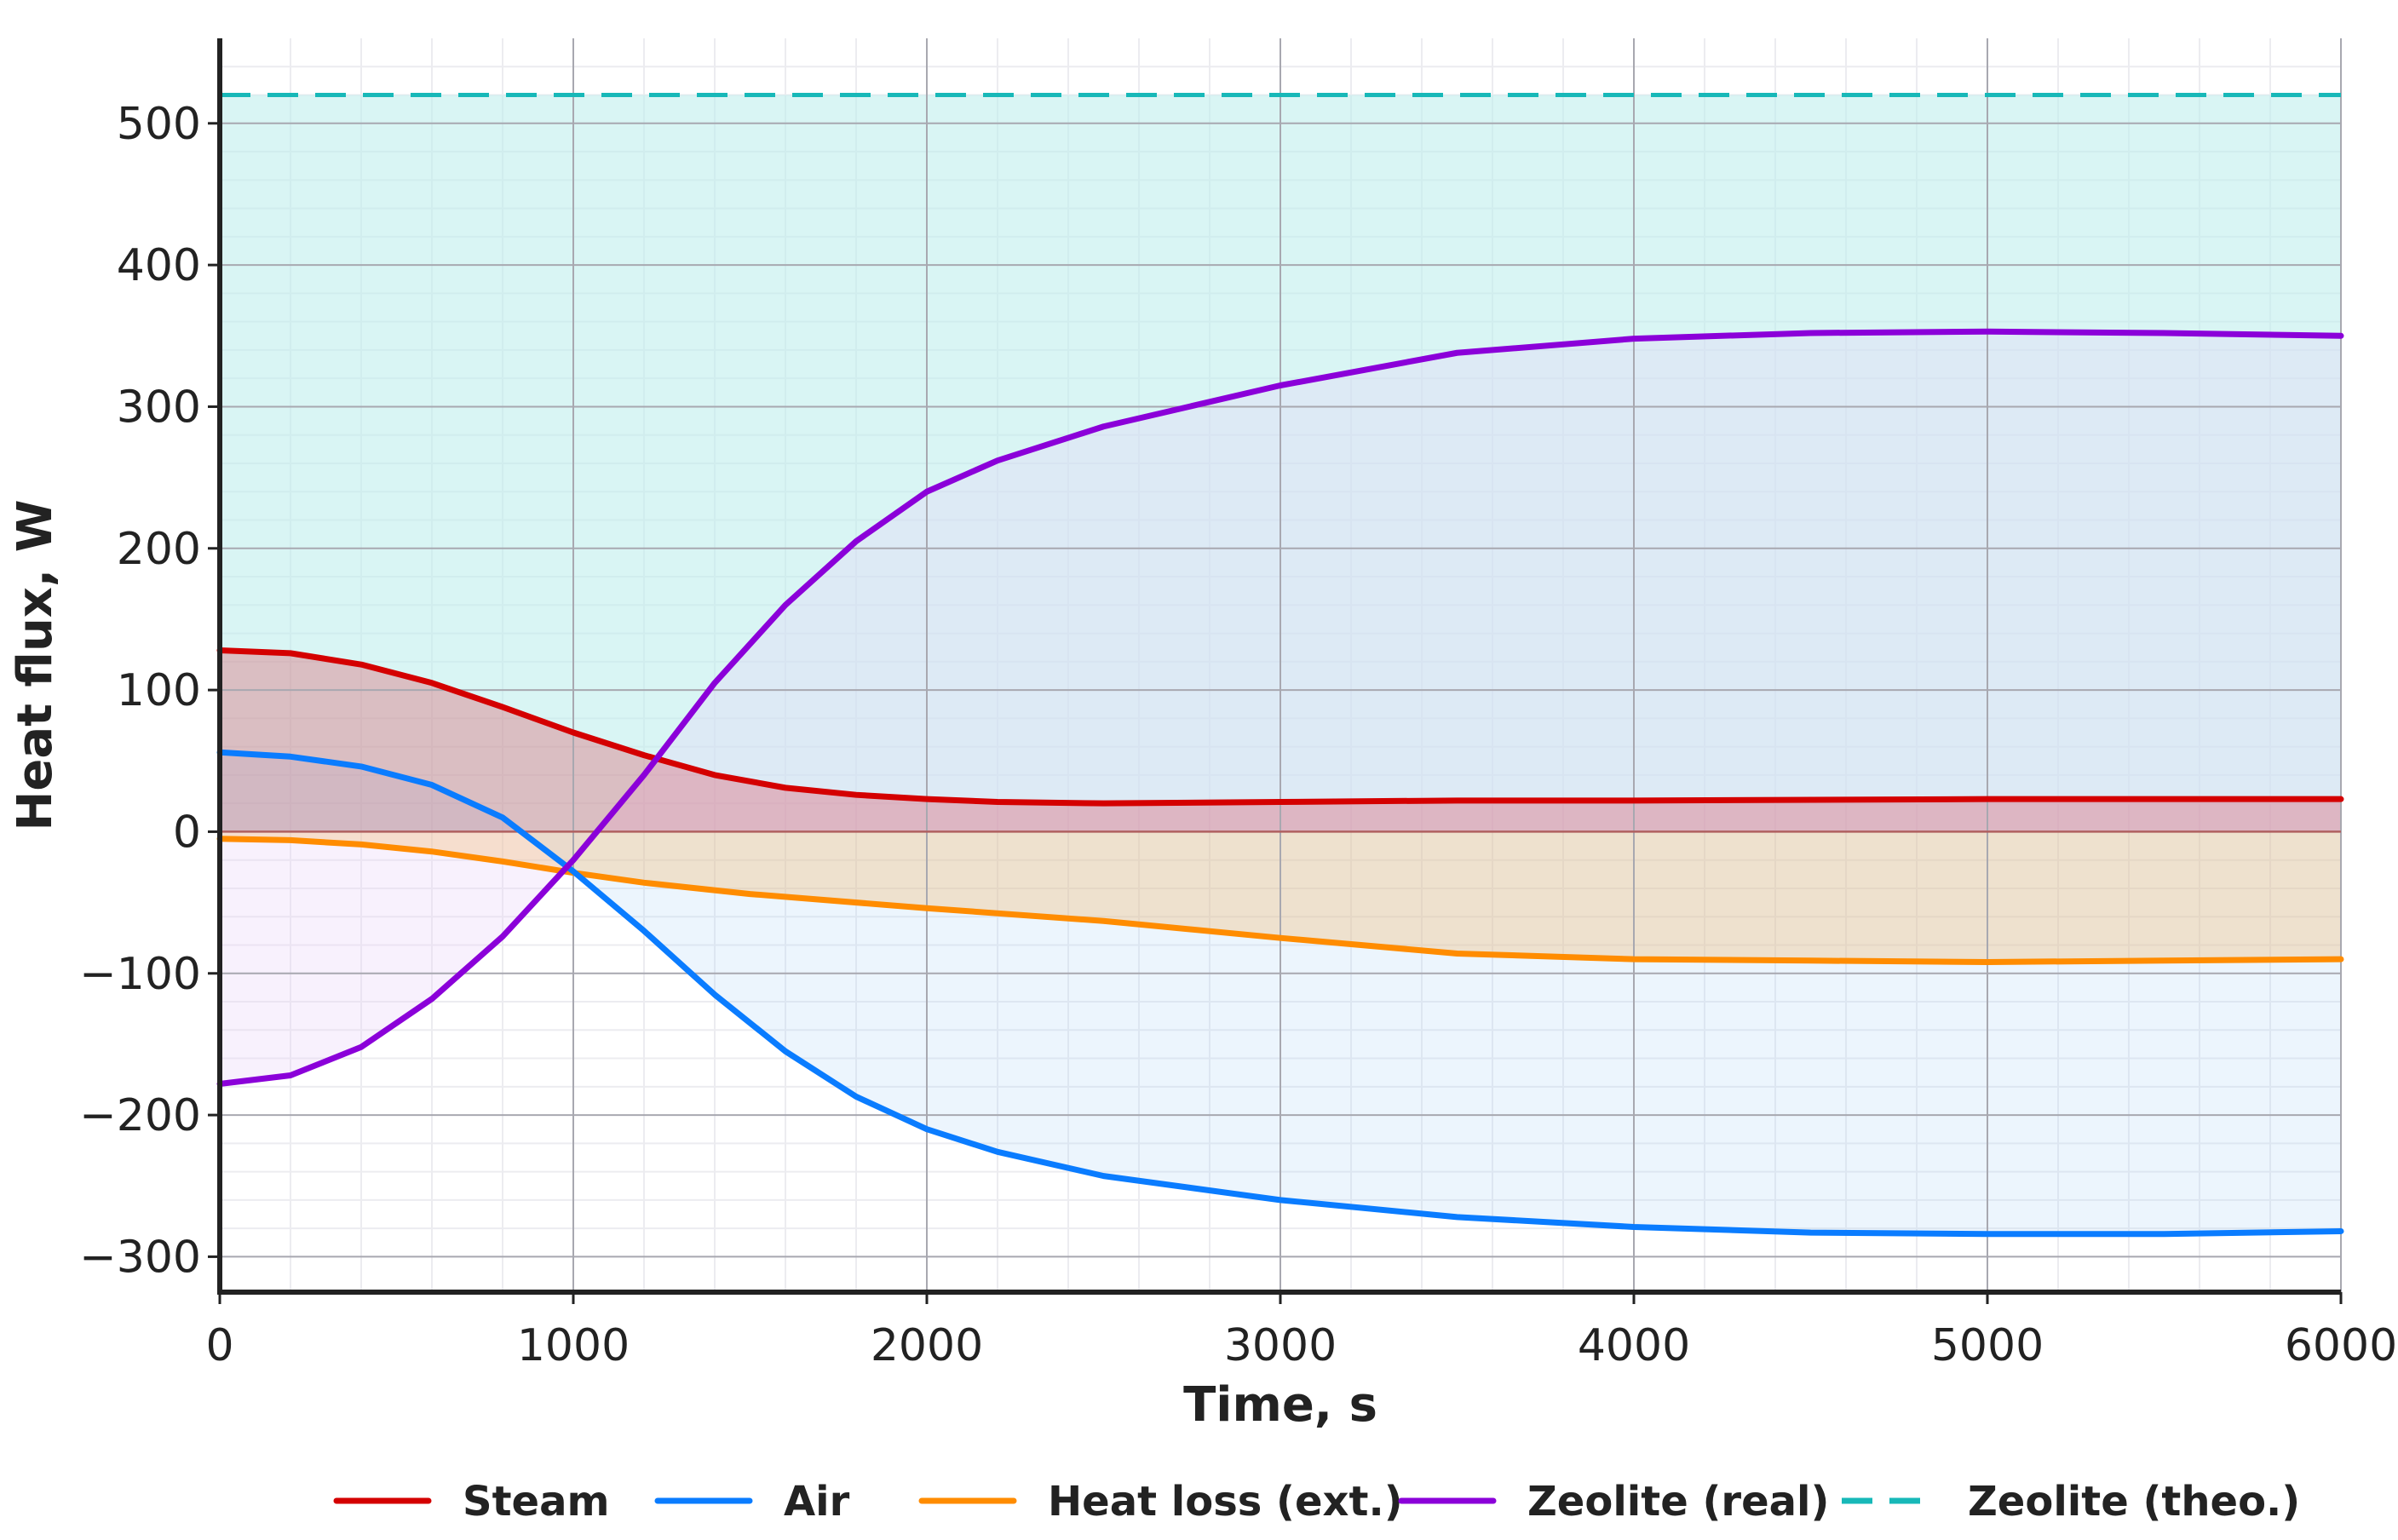 The image size is (2398, 1540). Describe the element at coordinates (817, 1502) in the screenshot. I see `legend-label: Air` at that location.